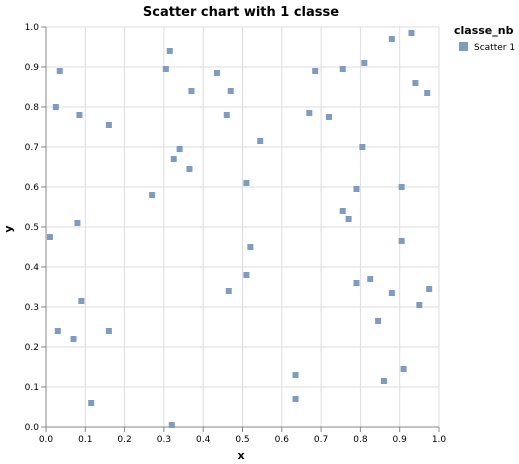 The width and height of the screenshot is (519, 464). Describe the element at coordinates (400, 440) in the screenshot. I see `x-tick-label: 0.9` at that location.